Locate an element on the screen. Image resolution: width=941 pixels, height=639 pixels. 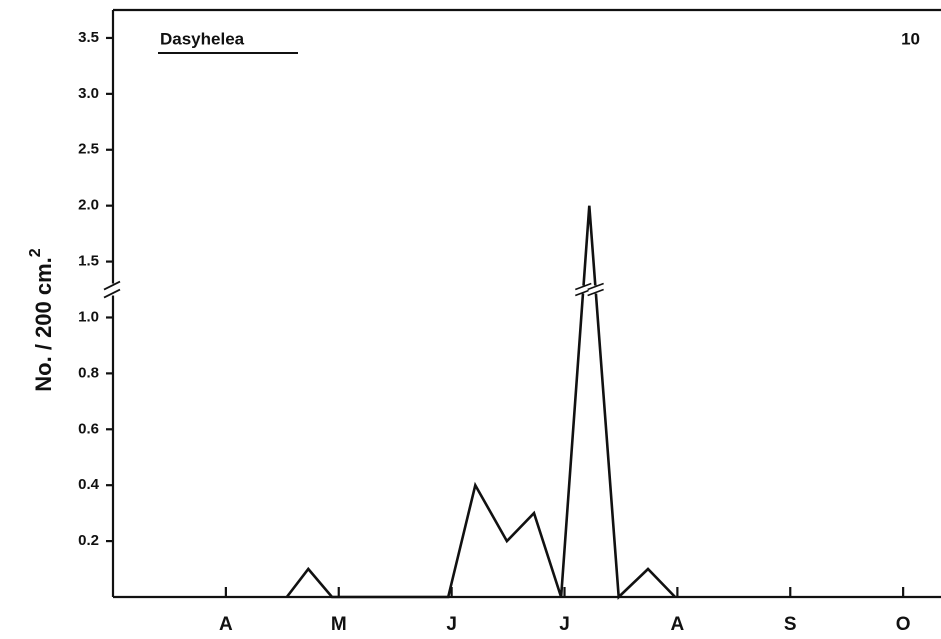
y-tick-label: 0.8 is located at coordinates (88, 372).